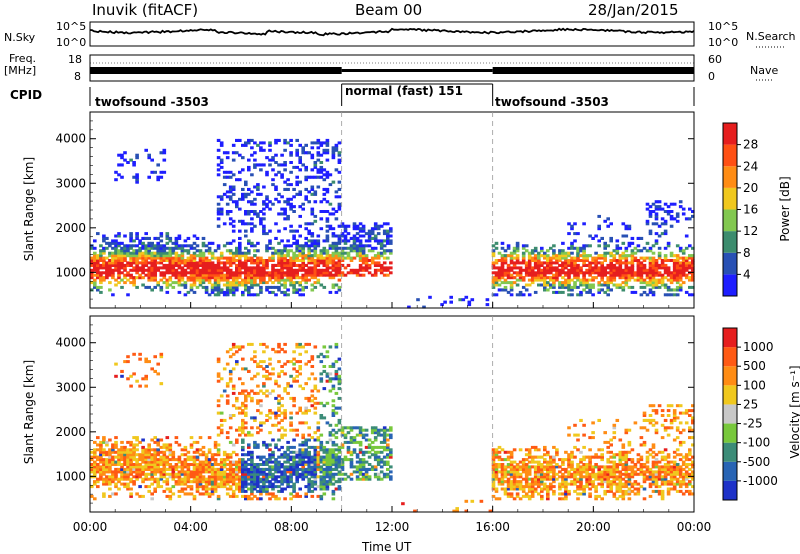 The image size is (800, 554). What do you see at coordinates (145, 10) in the screenshot?
I see `station-title: Inuvik (fitACF)` at bounding box center [145, 10].